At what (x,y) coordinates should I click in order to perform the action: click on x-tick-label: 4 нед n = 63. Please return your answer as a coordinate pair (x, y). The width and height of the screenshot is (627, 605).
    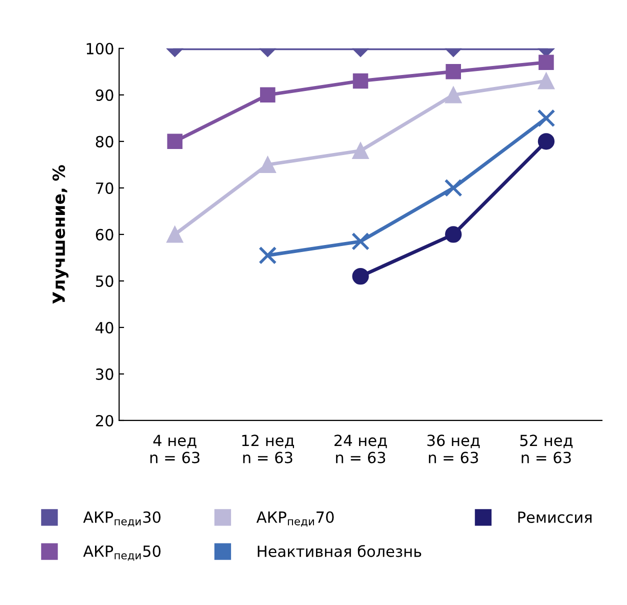
    Looking at the image, I should click on (175, 449).